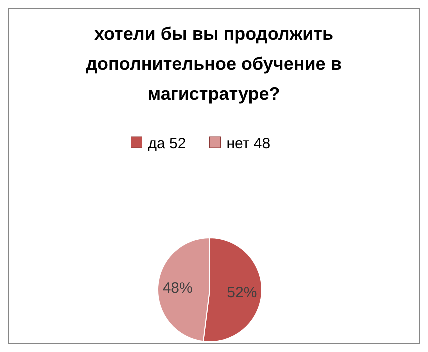 The image size is (428, 352). What do you see at coordinates (177, 289) in the screenshot?
I see `data-label: 48%` at bounding box center [177, 289].